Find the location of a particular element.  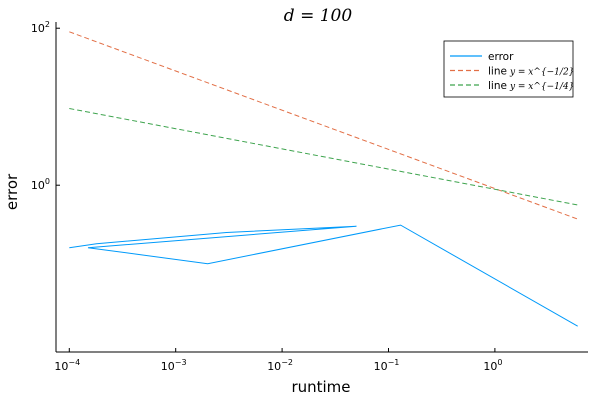

x-tick-label: 10⁻² is located at coordinates (280, 365).